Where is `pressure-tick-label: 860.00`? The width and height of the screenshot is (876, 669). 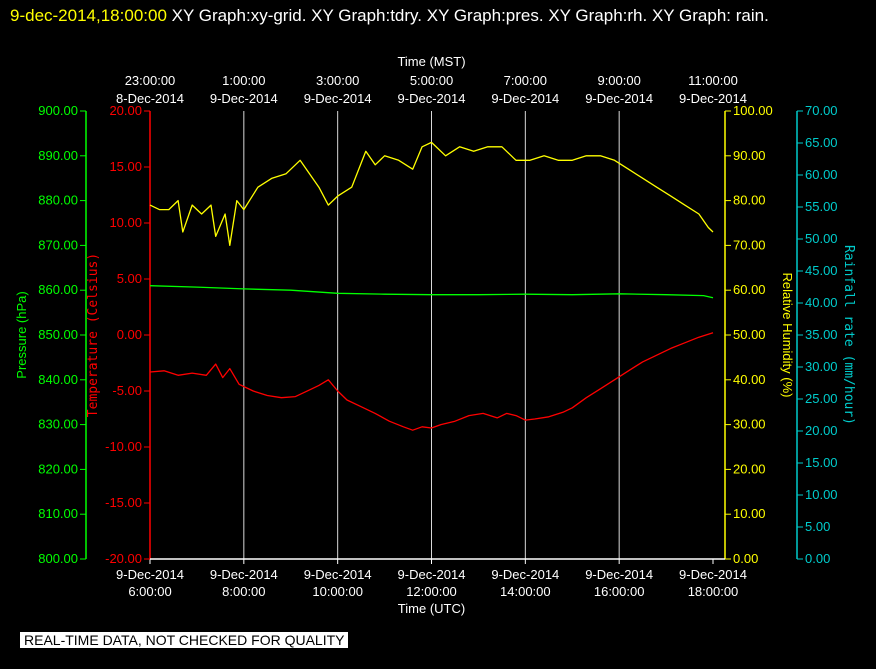 pressure-tick-label: 860.00 is located at coordinates (58, 289).